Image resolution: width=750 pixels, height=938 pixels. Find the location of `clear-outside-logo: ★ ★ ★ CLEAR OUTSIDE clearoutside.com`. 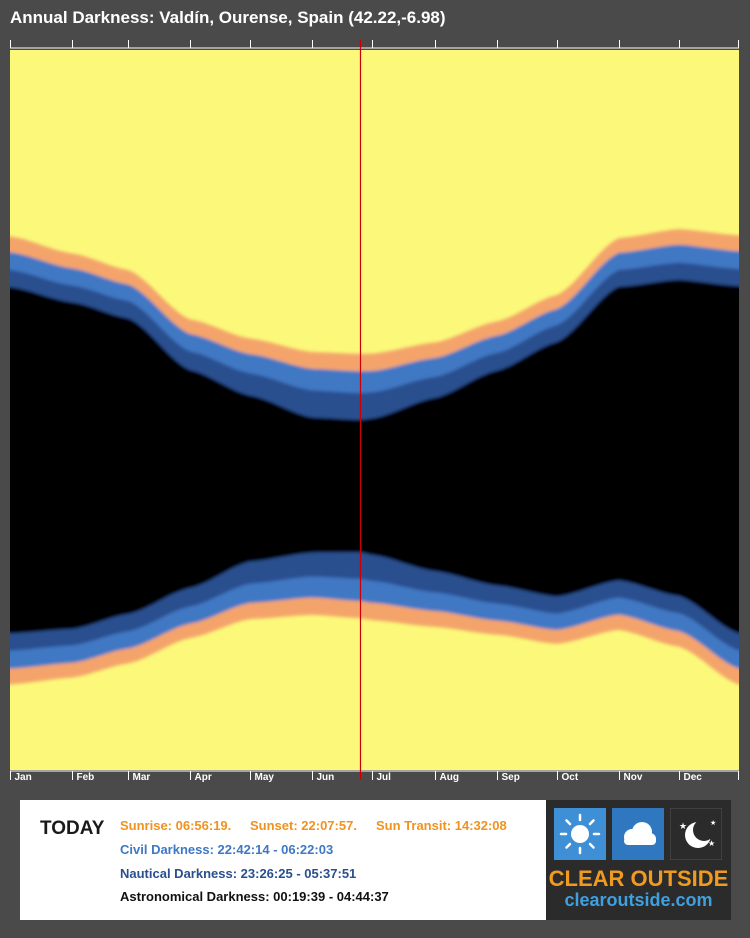

clear-outside-logo: ★ ★ ★ CLEAR OUTSIDE clearoutside.com is located at coordinates (638, 860).